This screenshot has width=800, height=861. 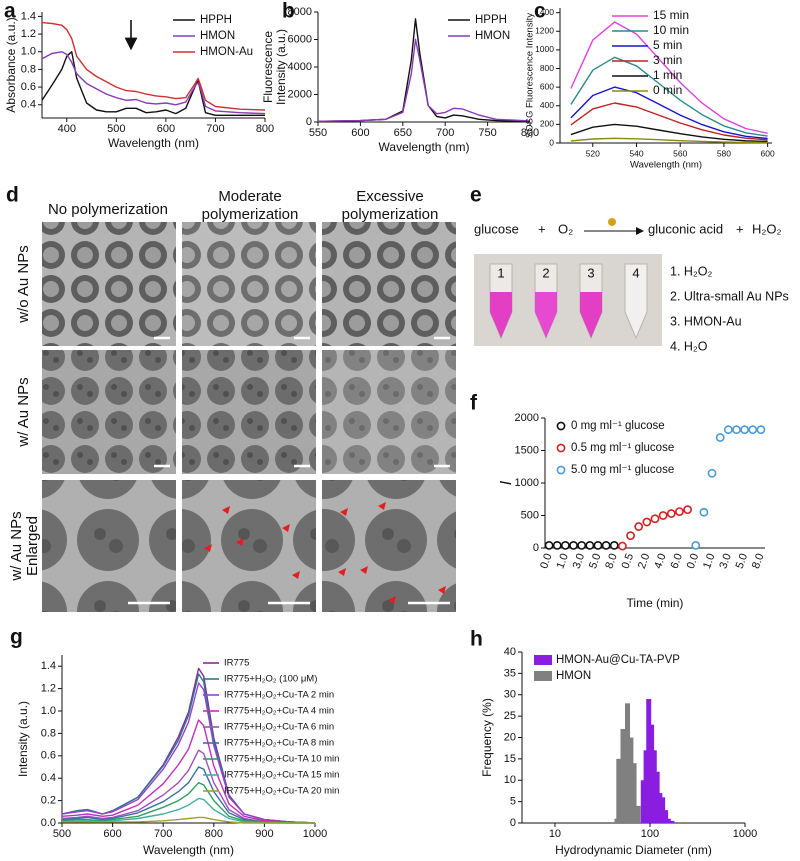 What do you see at coordinates (236, 663) in the screenshot?
I see `legend-label: IR775` at bounding box center [236, 663].